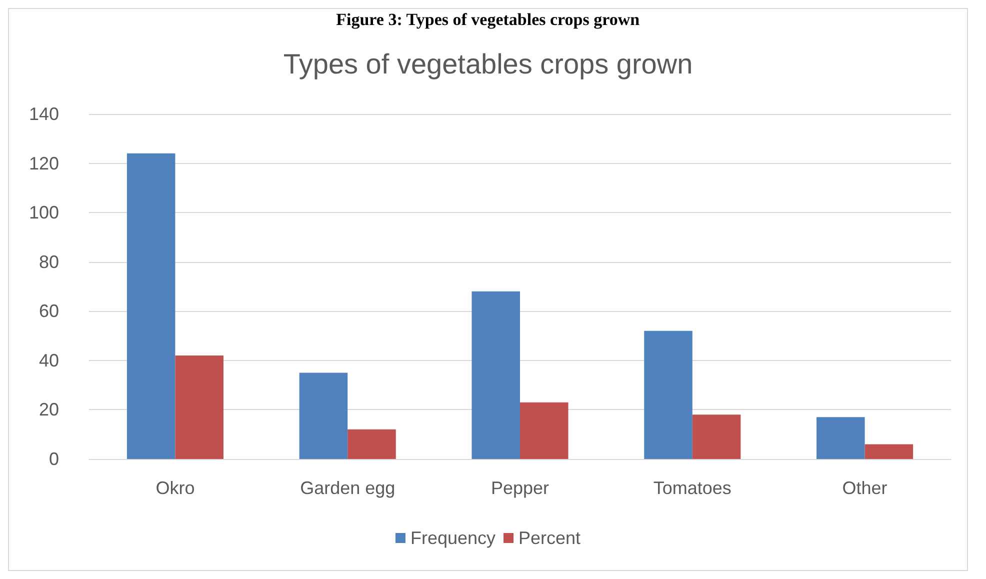  What do you see at coordinates (48, 360) in the screenshot?
I see `y-tick-label: 40` at bounding box center [48, 360].